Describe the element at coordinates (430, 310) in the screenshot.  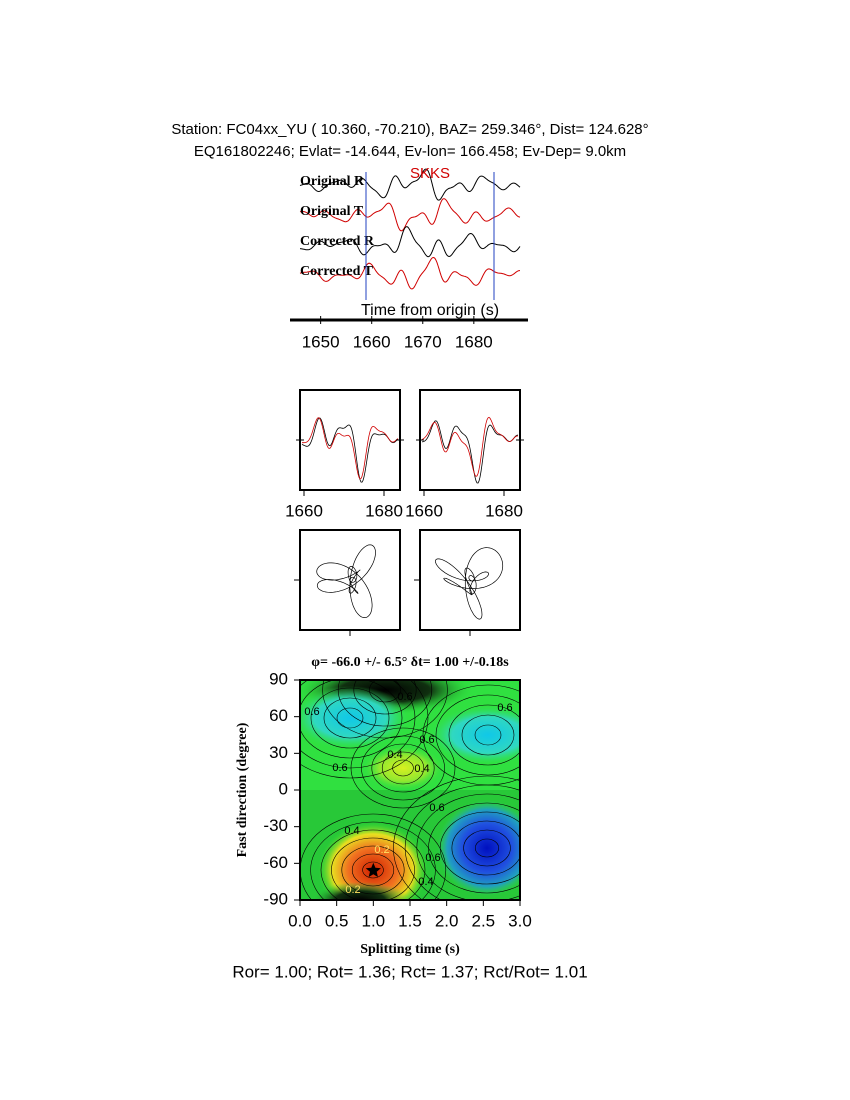
I see `axis-title: Time from origin (s)` at that location.